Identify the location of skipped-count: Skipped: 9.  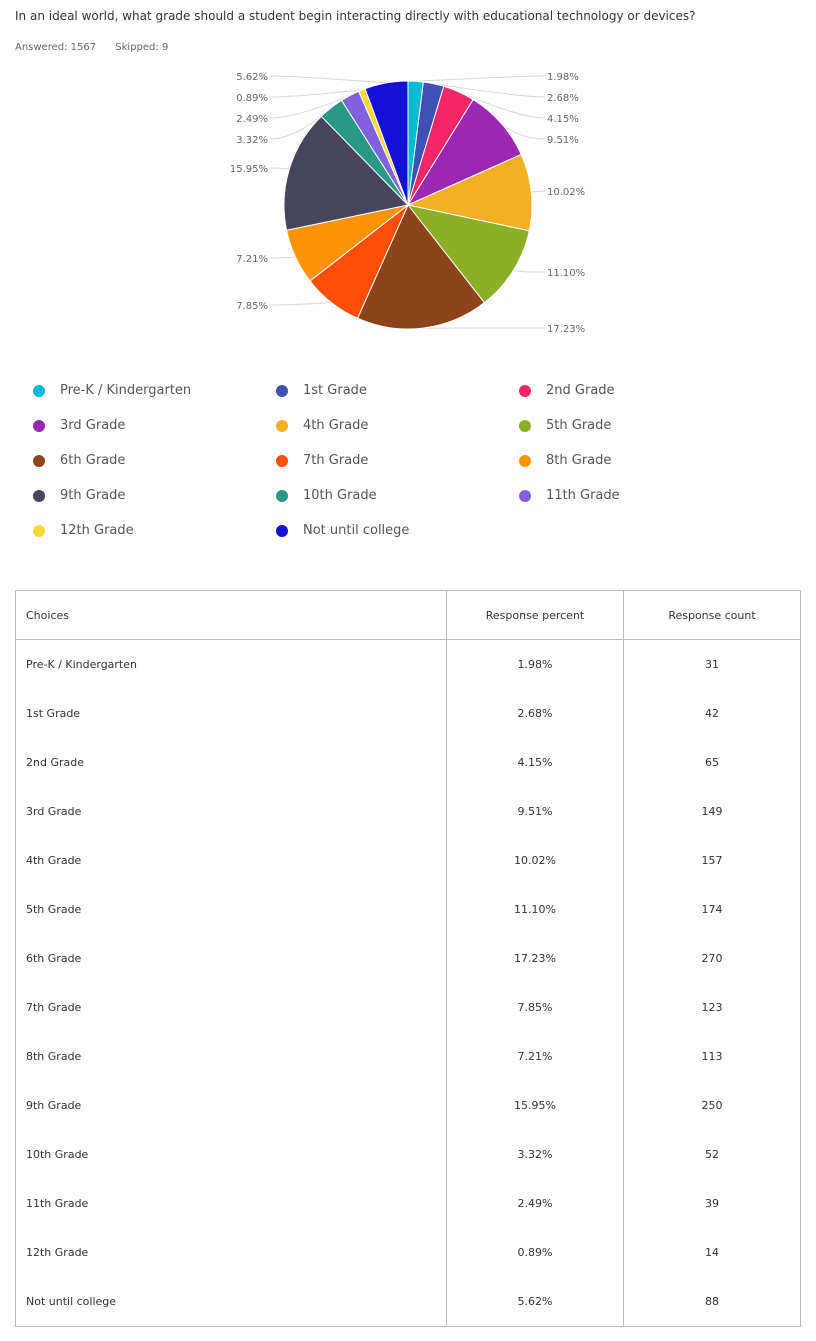
(142, 47).